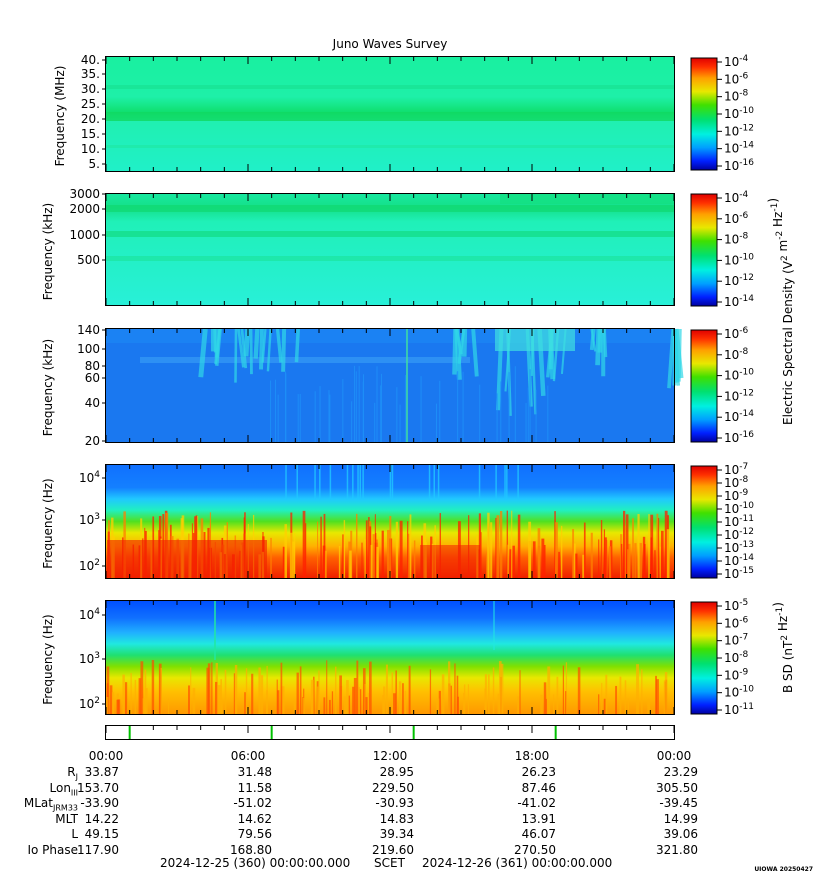  What do you see at coordinates (90, 134) in the screenshot?
I see `mhz-ytick-label: 15.` at bounding box center [90, 134].